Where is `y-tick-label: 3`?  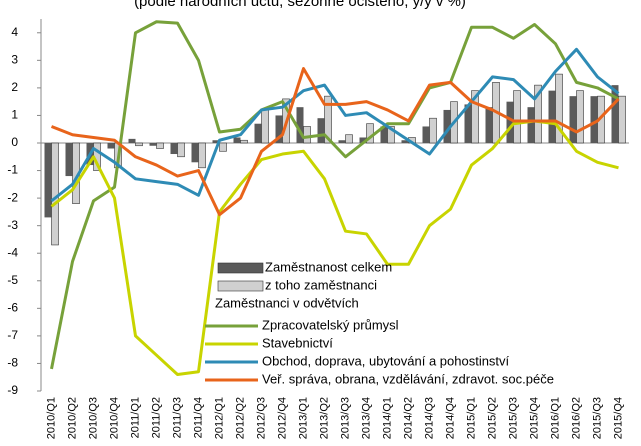
y-tick-label: 3 is located at coordinates (14, 60).